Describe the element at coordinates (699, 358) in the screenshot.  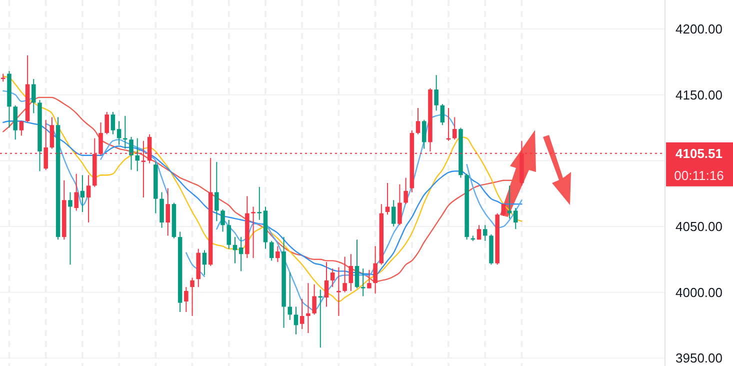
I see `y-tick-label: 3950.00` at that location.